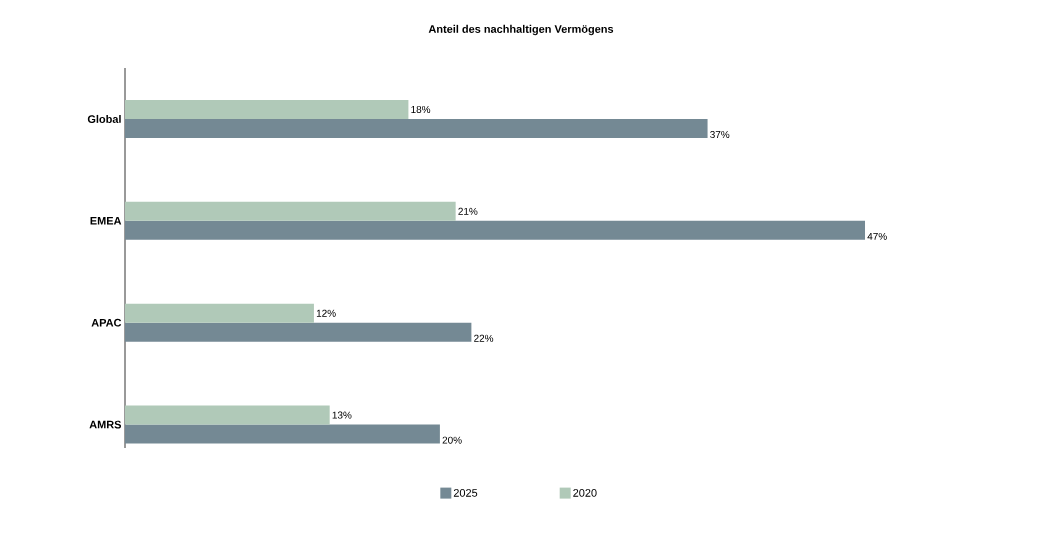  What do you see at coordinates (342, 415) in the screenshot?
I see `data-label: 13%` at bounding box center [342, 415].